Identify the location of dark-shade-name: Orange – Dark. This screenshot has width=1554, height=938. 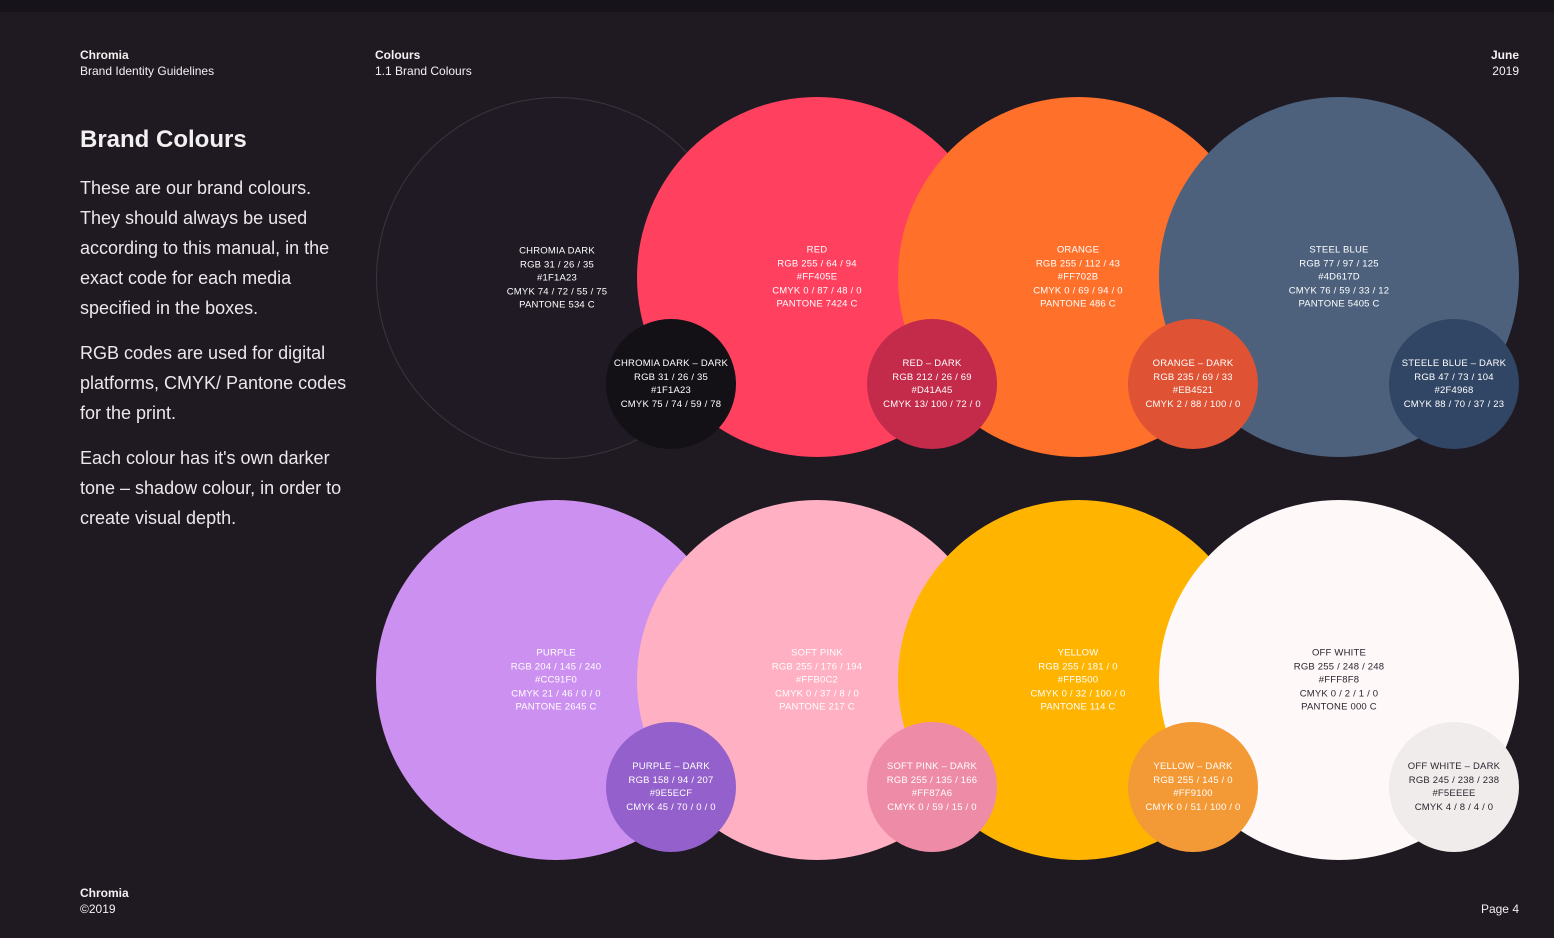
(1193, 363).